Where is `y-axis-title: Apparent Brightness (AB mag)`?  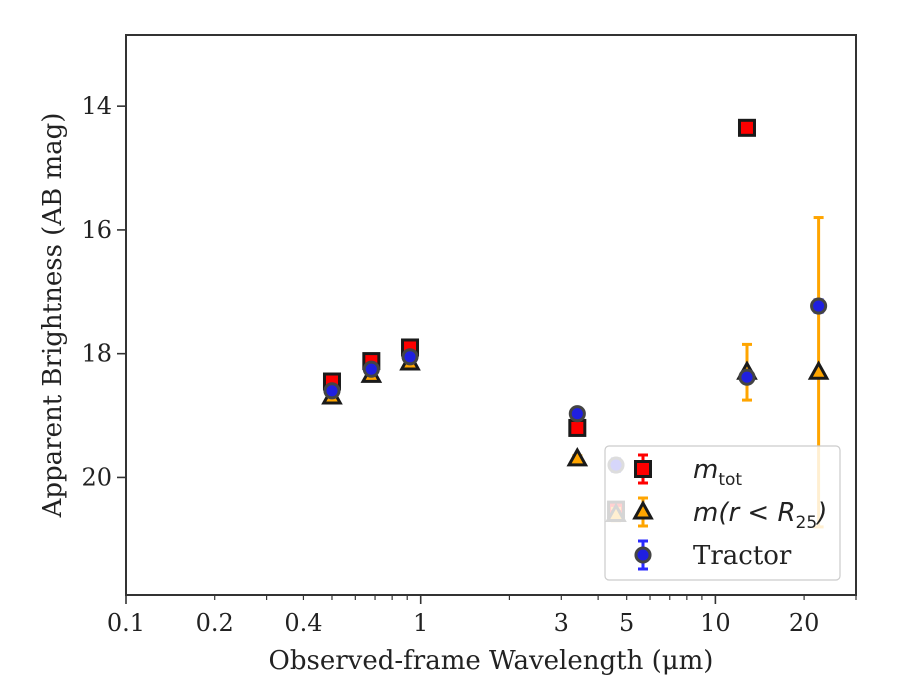 y-axis-title: Apparent Brightness (AB mag) is located at coordinates (53, 316).